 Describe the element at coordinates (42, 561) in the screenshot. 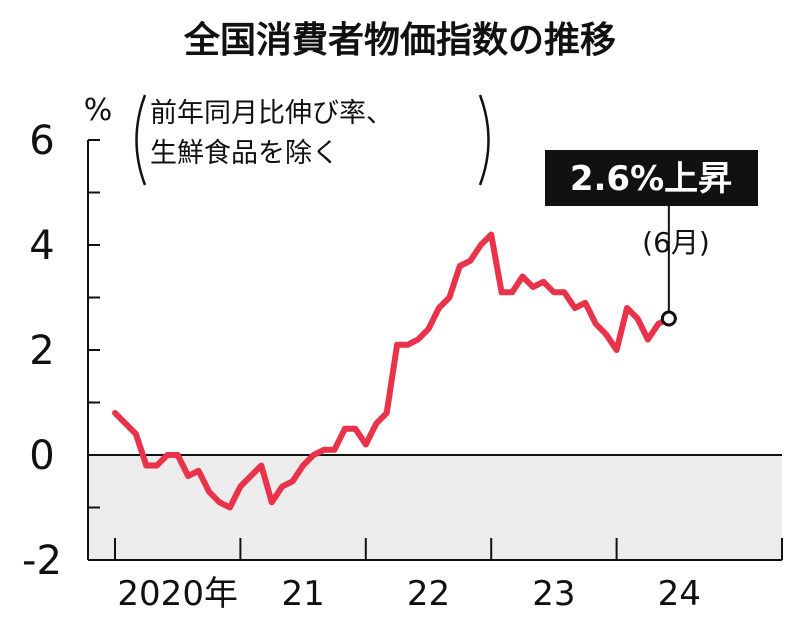

I see `y-tick-label: -2` at that location.